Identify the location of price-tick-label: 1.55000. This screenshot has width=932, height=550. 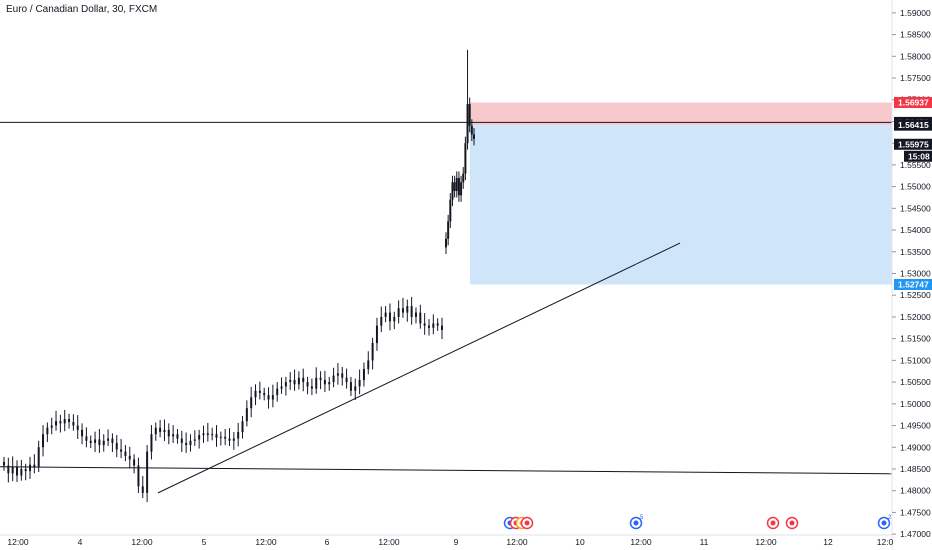
(915, 187).